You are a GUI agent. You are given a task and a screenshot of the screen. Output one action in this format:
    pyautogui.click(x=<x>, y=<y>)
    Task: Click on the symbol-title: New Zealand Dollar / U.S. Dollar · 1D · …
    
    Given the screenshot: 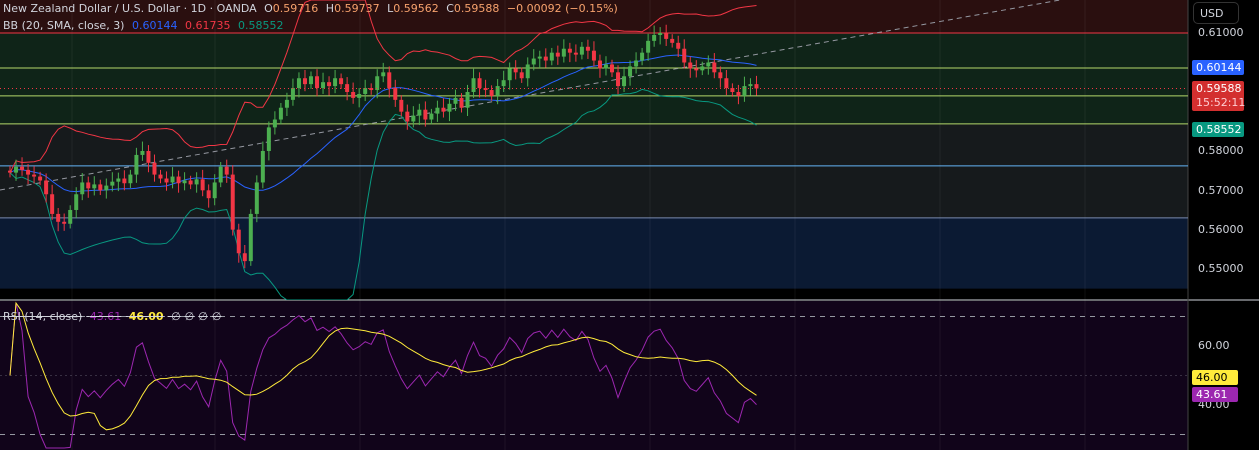 What is the action you would take?
    pyautogui.click(x=130, y=8)
    